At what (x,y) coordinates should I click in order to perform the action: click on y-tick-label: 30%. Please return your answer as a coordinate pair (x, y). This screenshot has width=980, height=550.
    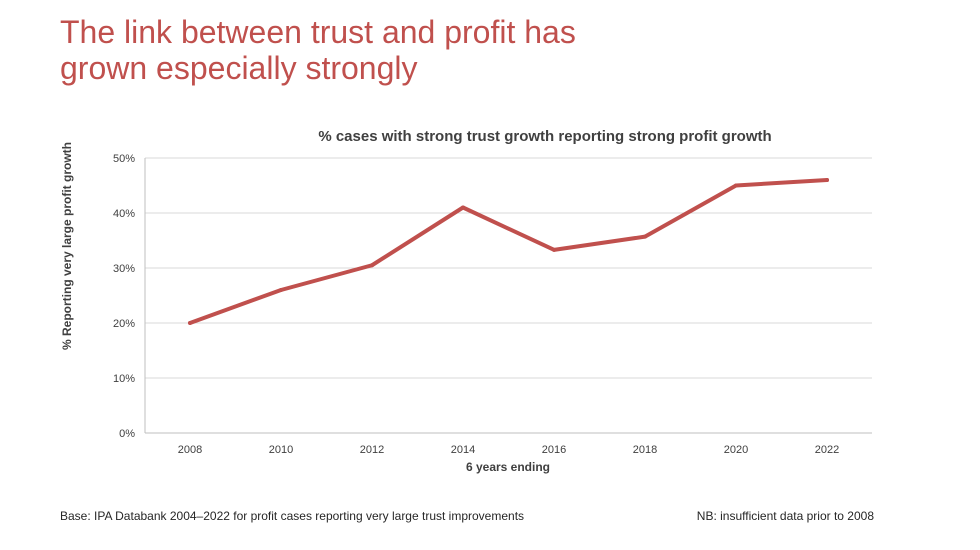
    Looking at the image, I should click on (124, 269).